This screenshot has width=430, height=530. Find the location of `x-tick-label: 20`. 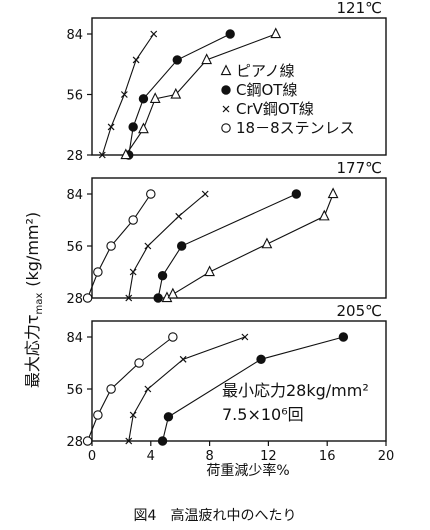

x-tick-label: 20 is located at coordinates (386, 456).